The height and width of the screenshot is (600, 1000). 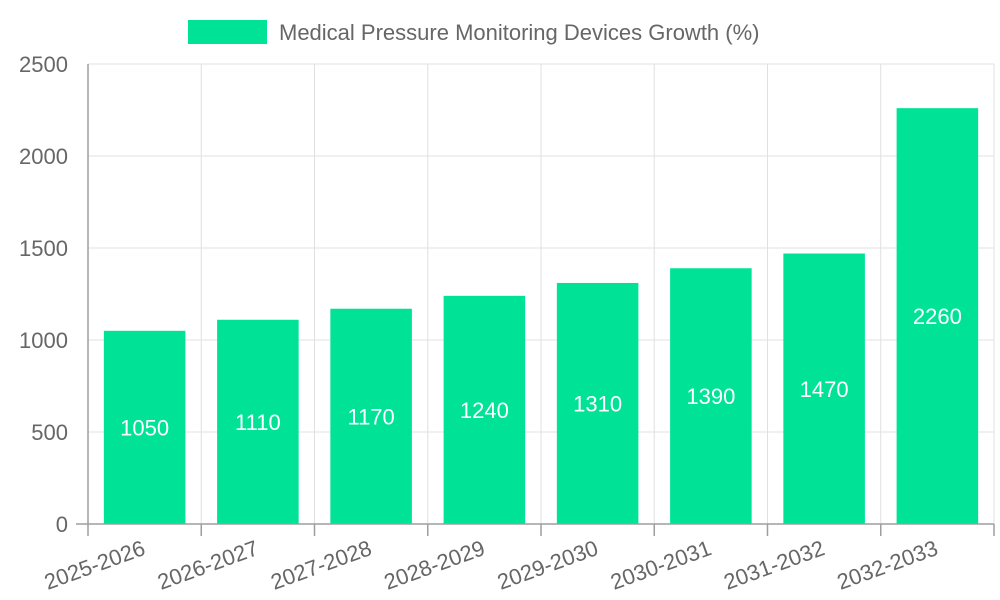 I want to click on x-tick-label: 2032-2033, so click(x=887, y=564).